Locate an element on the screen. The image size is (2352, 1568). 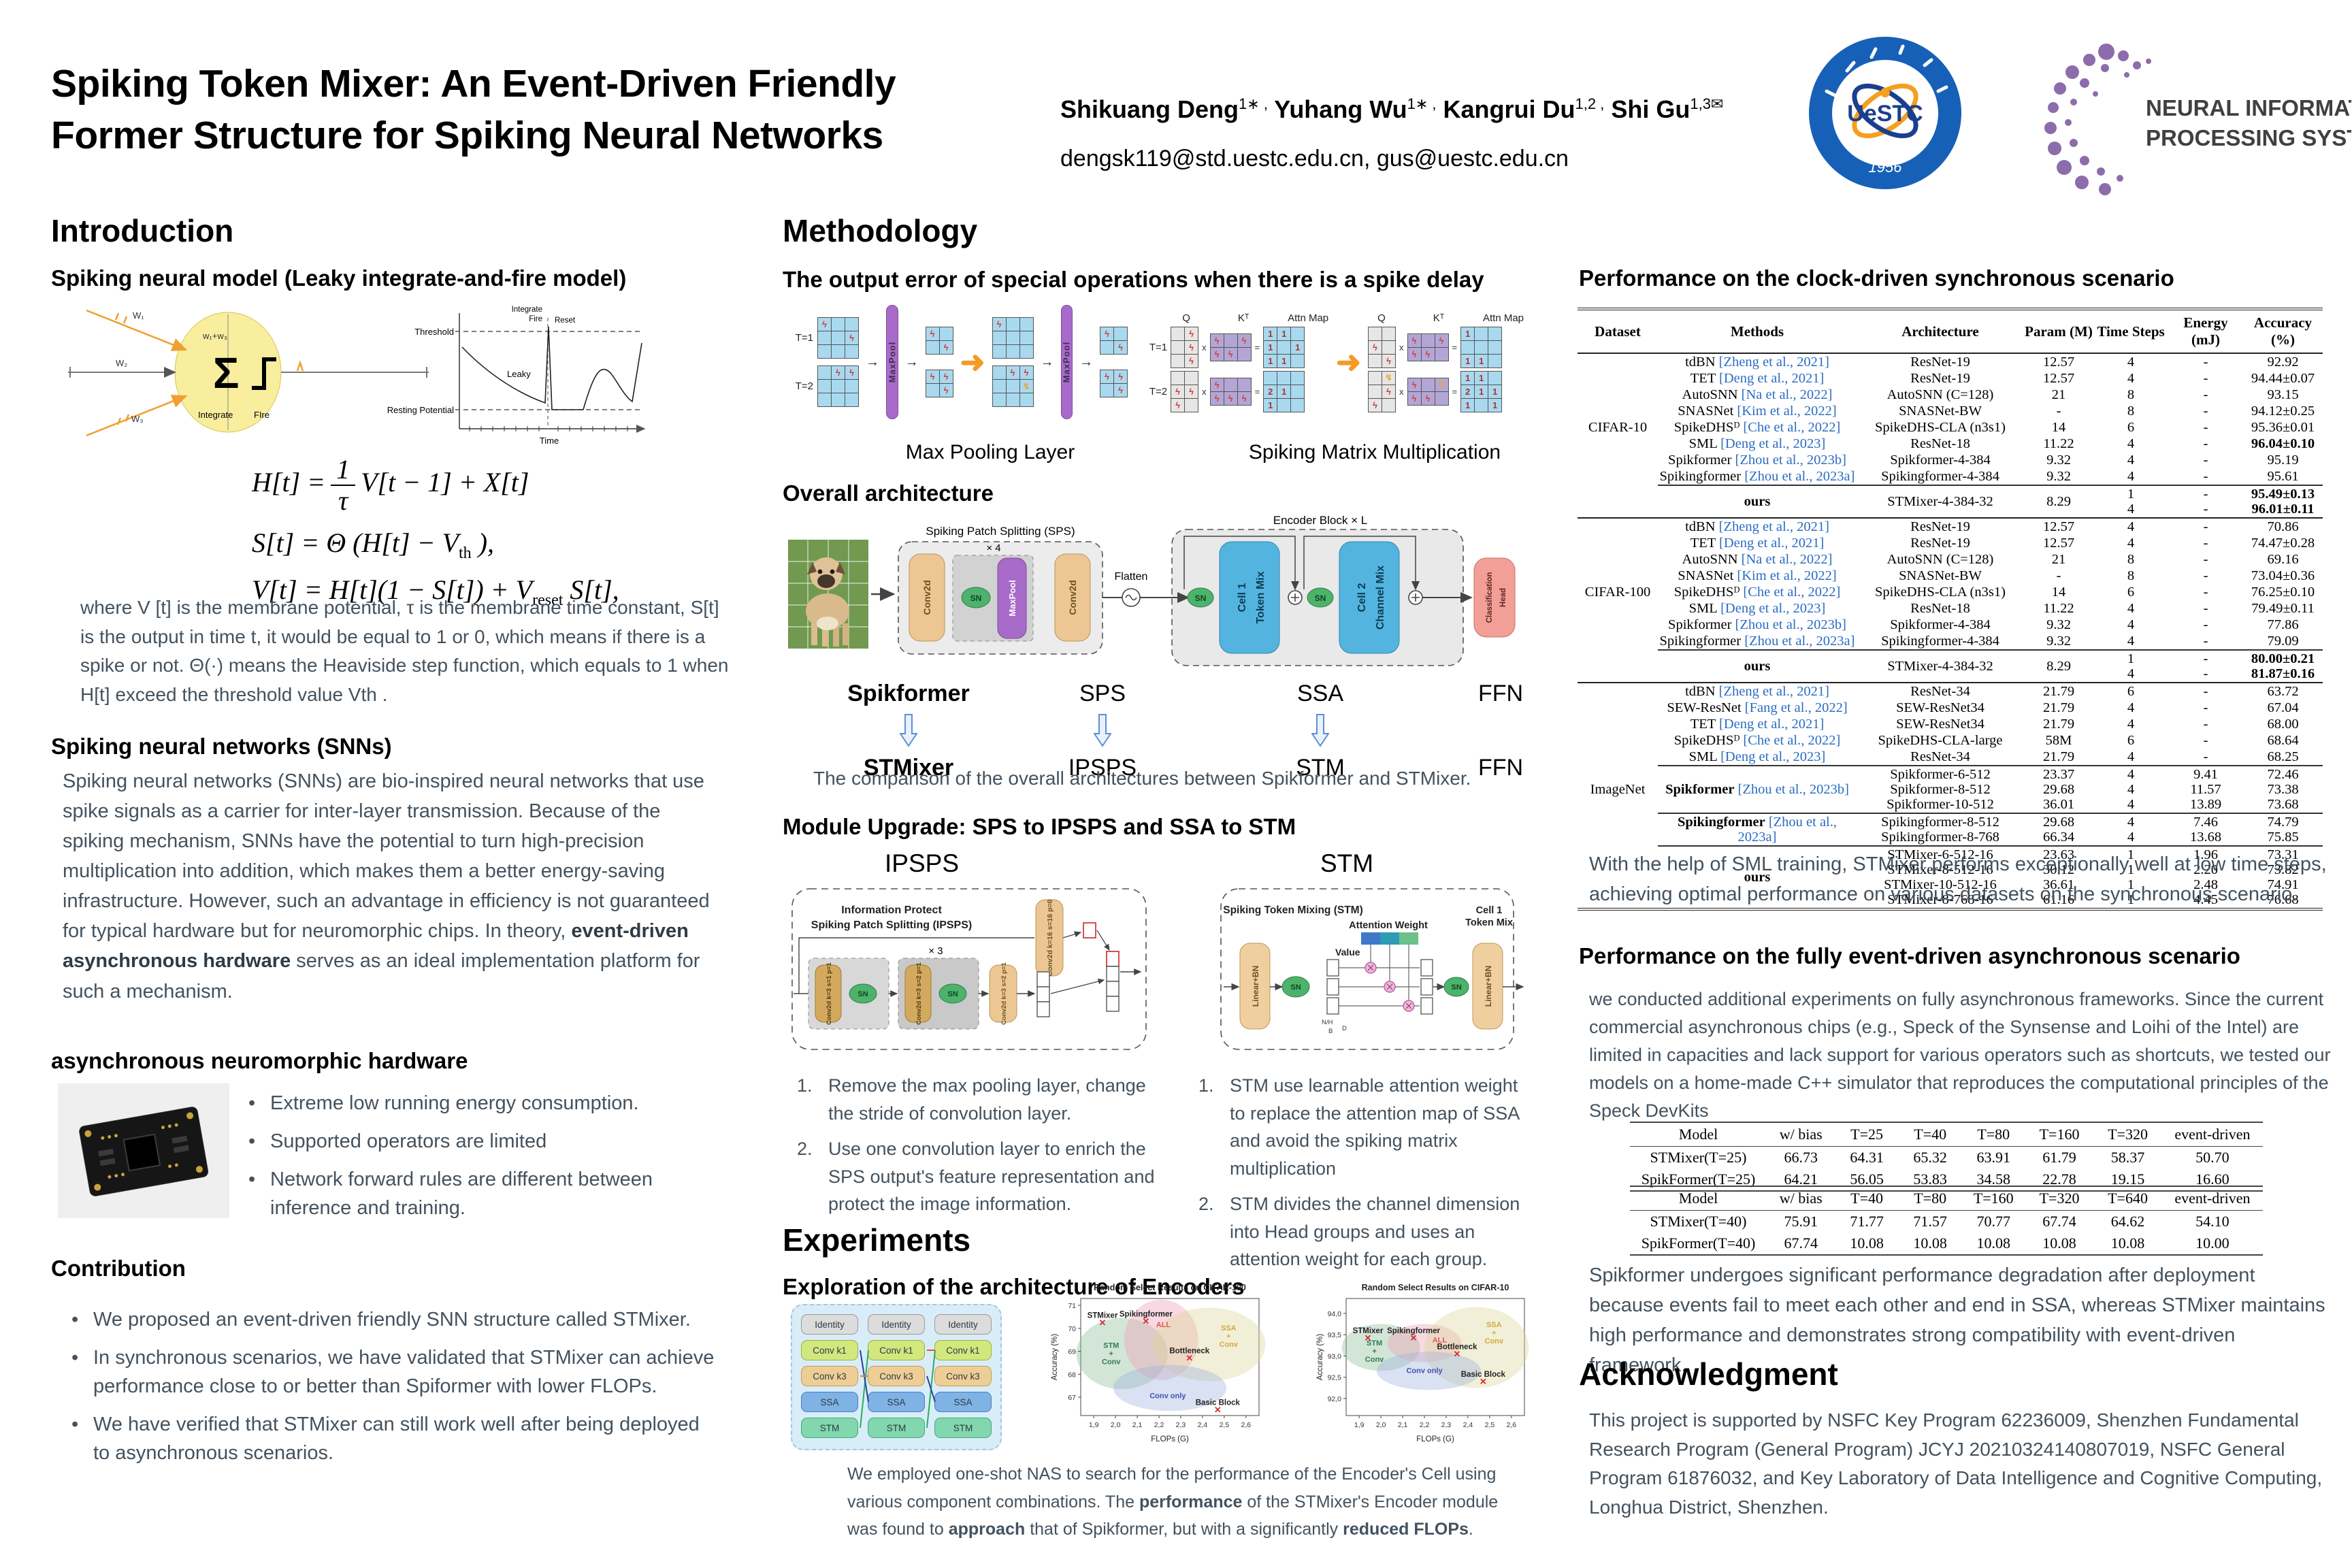
ipsps-title: IPSPS is located at coordinates (922, 863).